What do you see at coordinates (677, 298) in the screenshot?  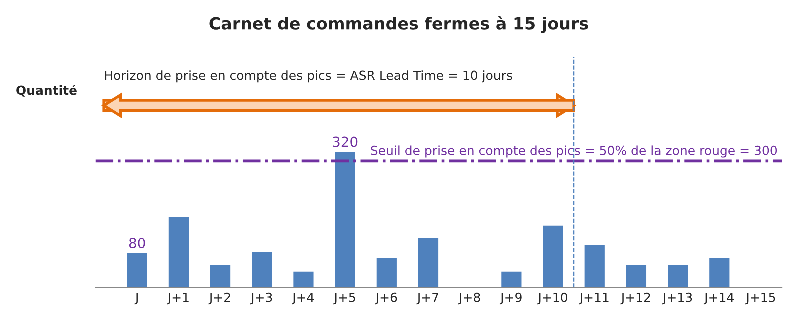 I see `x-tick-label: J+13` at bounding box center [677, 298].